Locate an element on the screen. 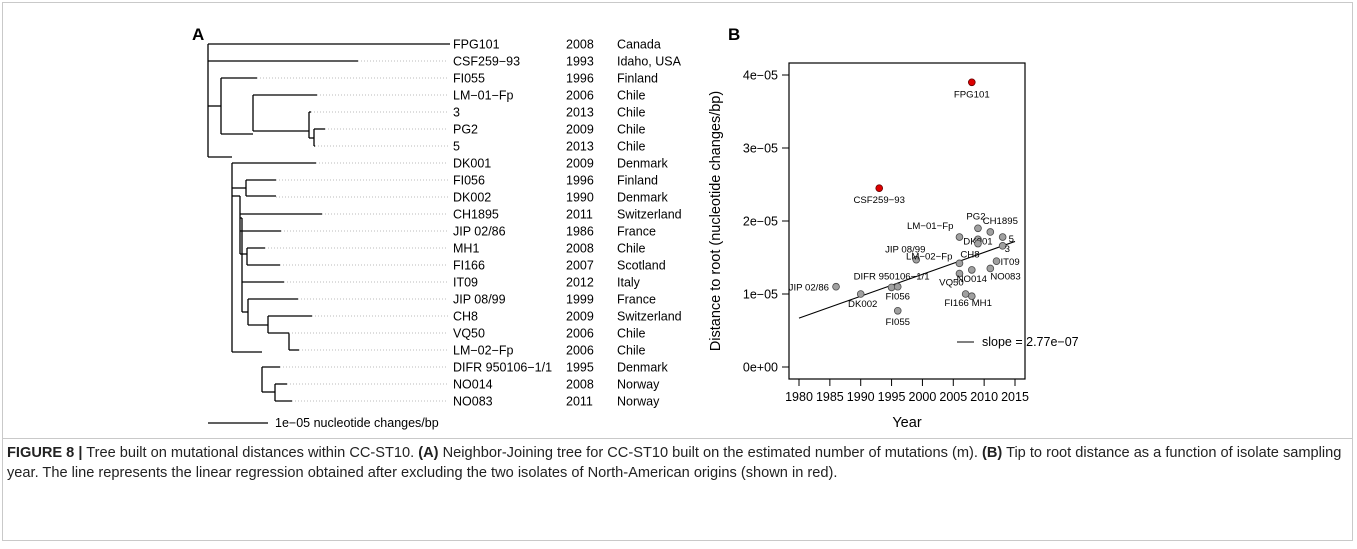  tree-leaf-name: JIP 02/86 is located at coordinates (479, 232).